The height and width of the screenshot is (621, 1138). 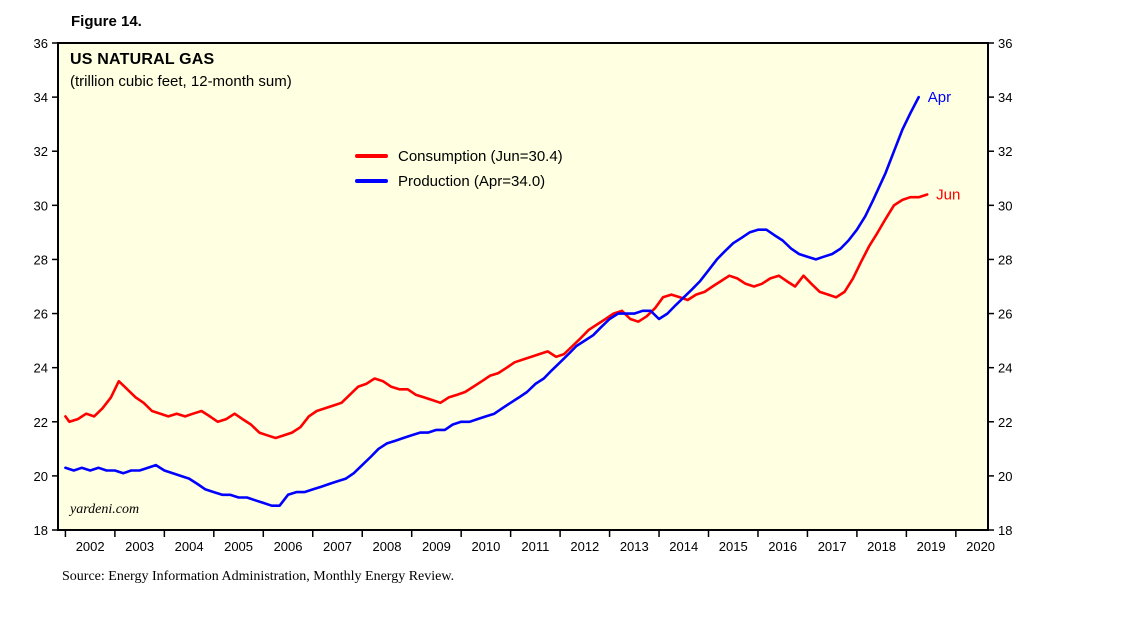 What do you see at coordinates (832, 546) in the screenshot?
I see `x-axis-label: 2017` at bounding box center [832, 546].